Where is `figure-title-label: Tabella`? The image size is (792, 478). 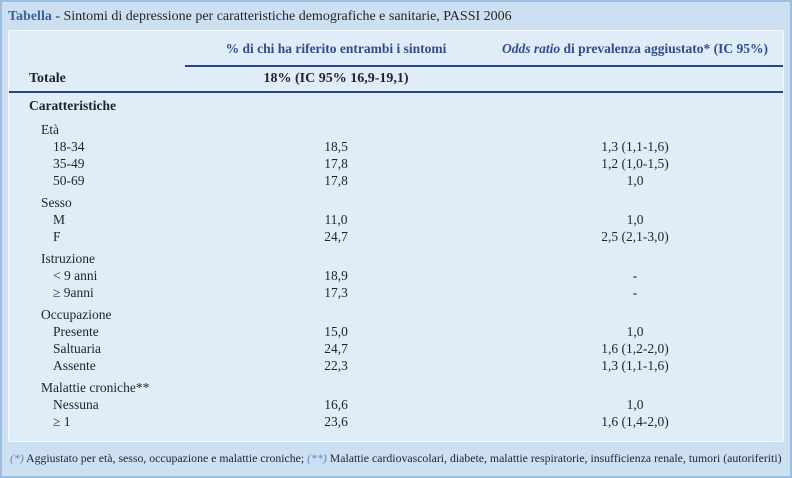 figure-title-label: Tabella is located at coordinates (30, 16).